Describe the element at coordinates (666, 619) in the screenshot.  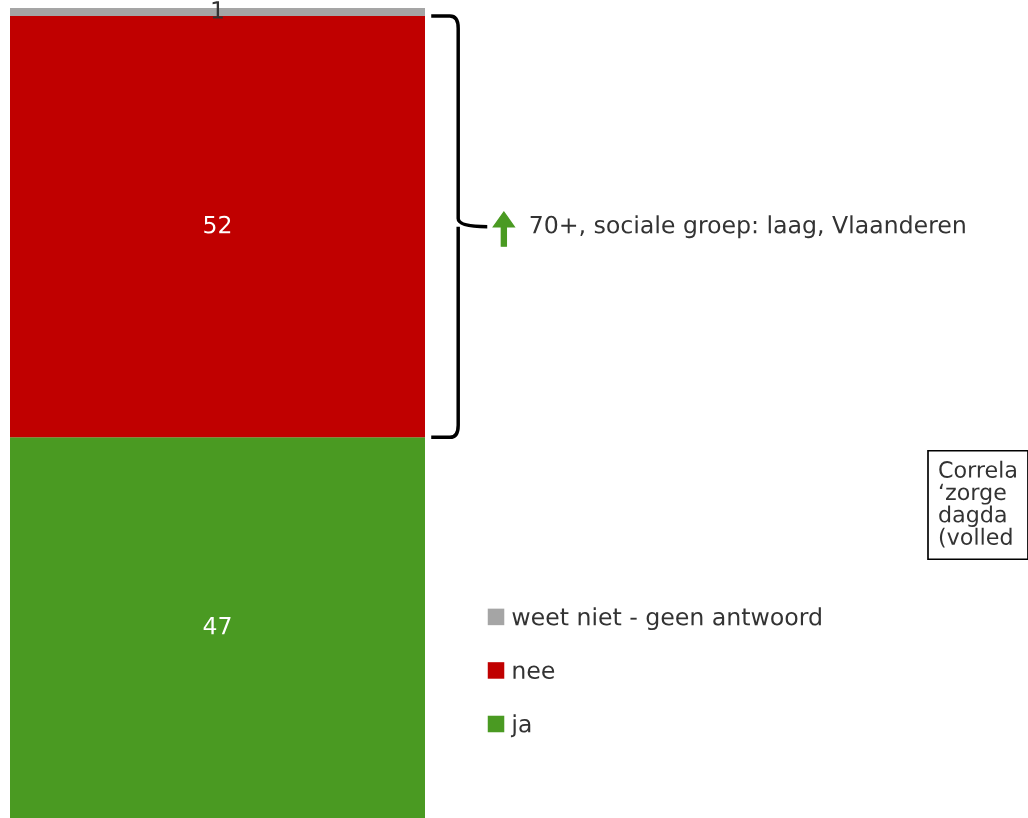
I see `legend-label: weet niet - geen antwoord` at that location.